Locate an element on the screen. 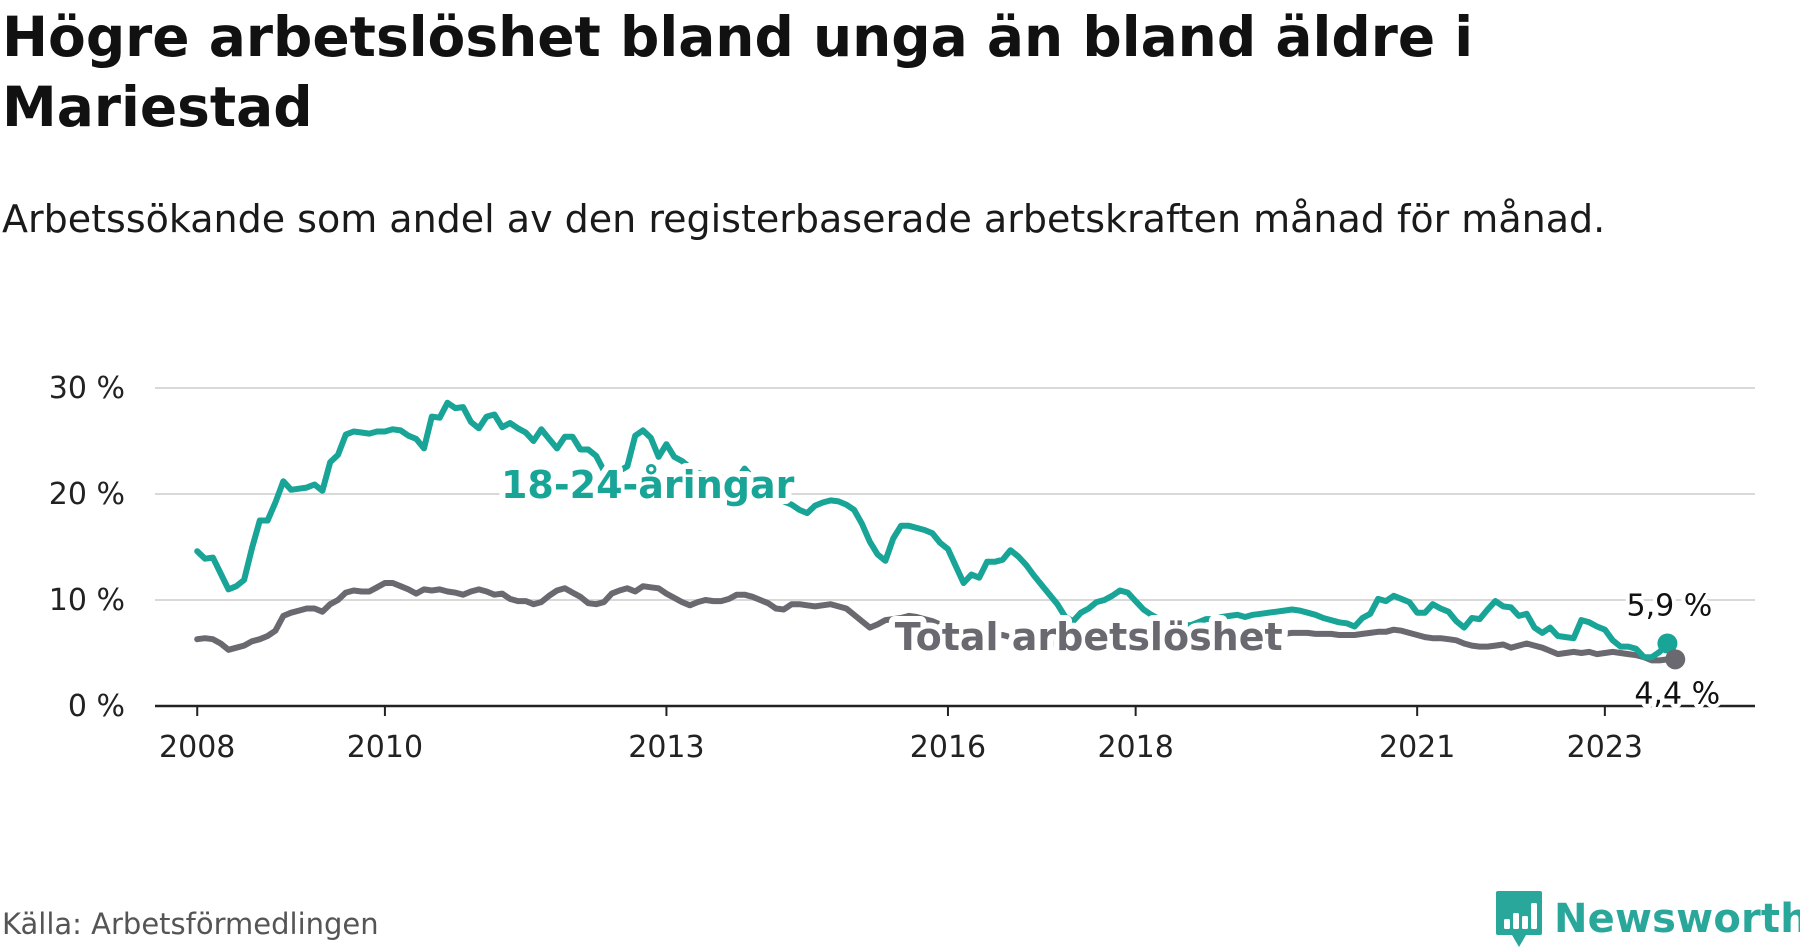 The width and height of the screenshot is (1800, 950). end-label-total: 4,4 % is located at coordinates (1677, 693).